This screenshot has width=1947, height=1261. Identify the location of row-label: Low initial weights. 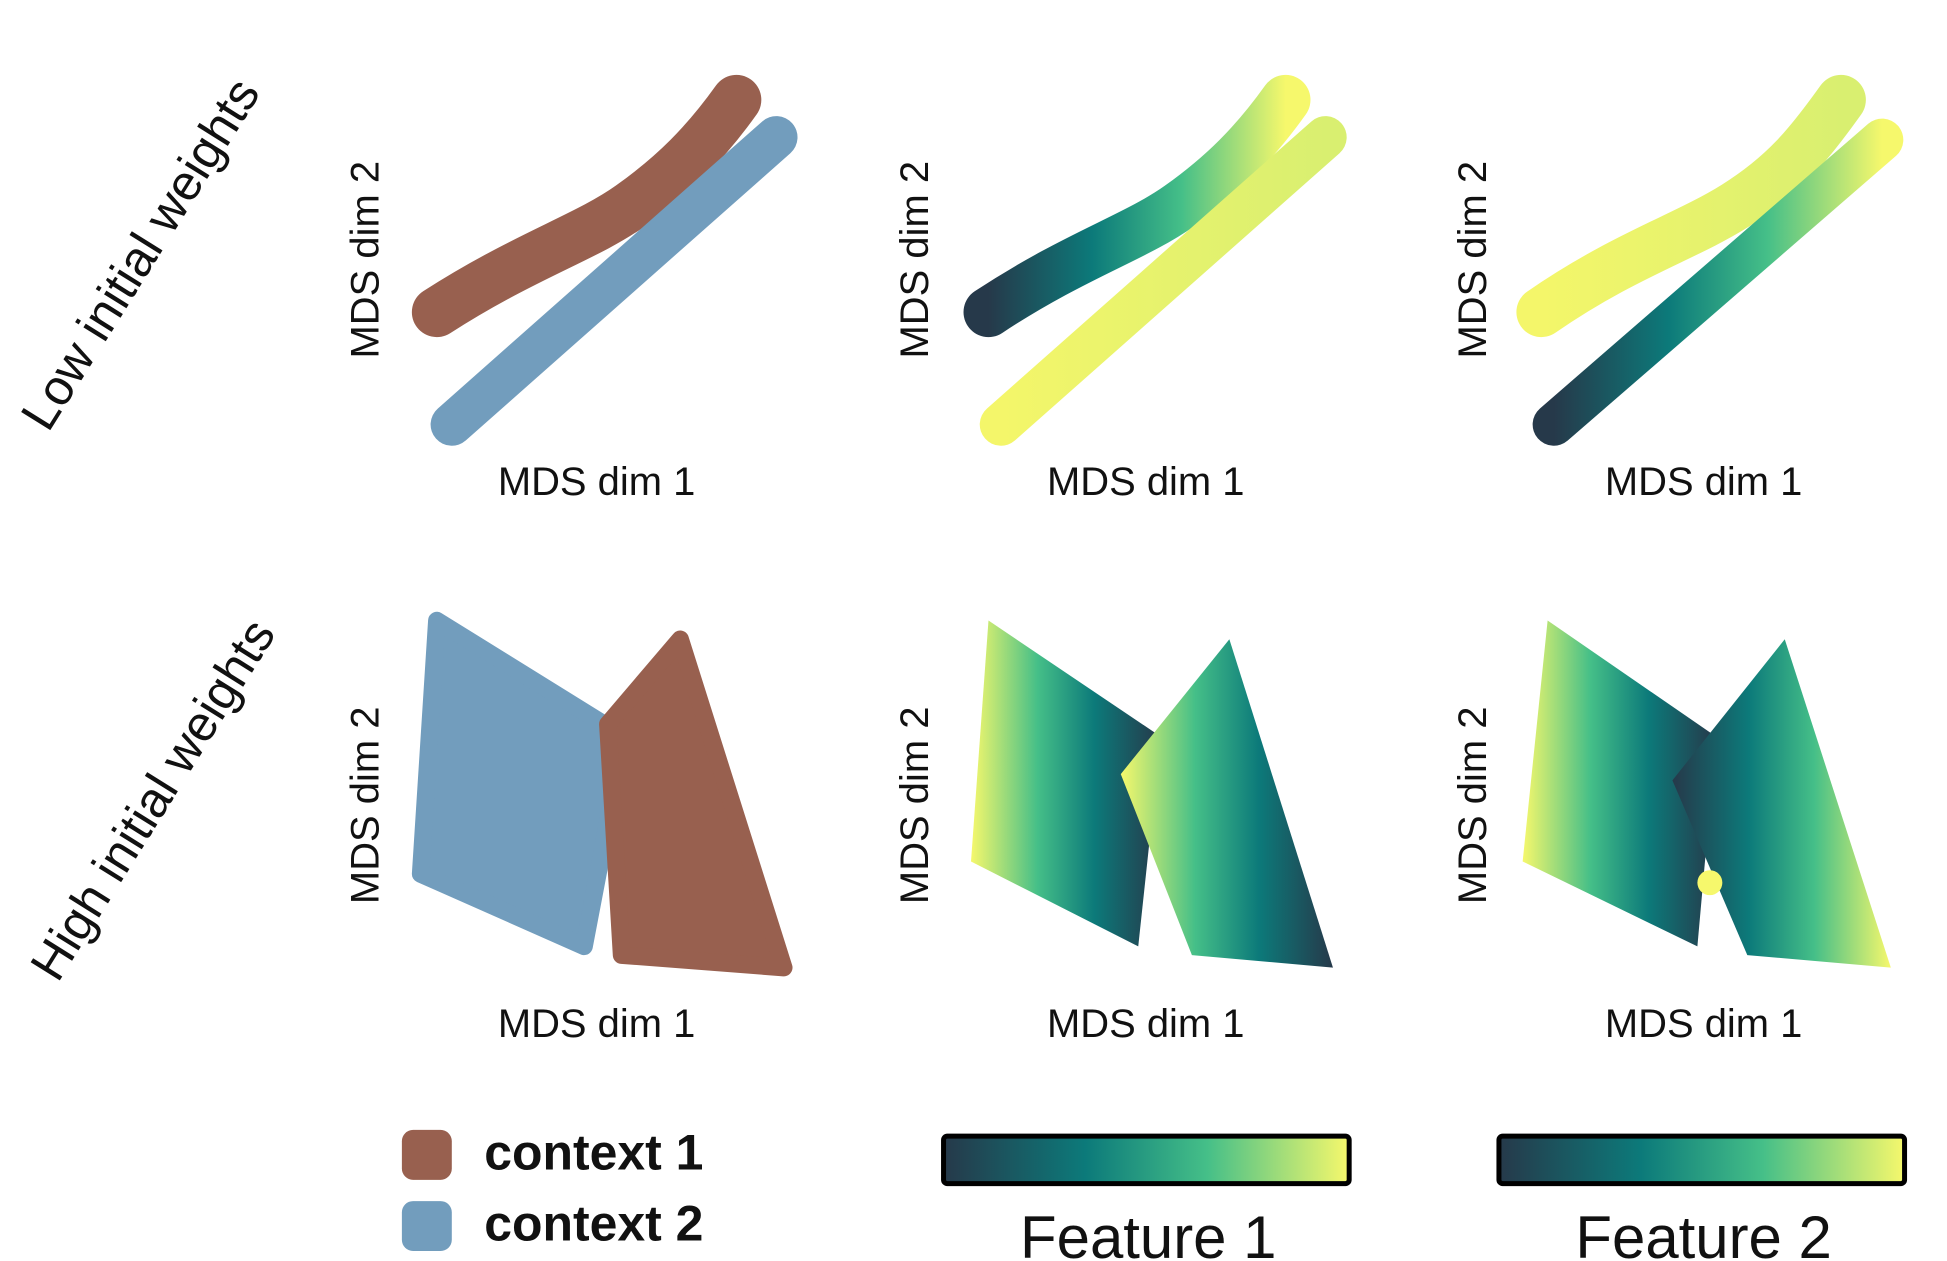
(140, 253).